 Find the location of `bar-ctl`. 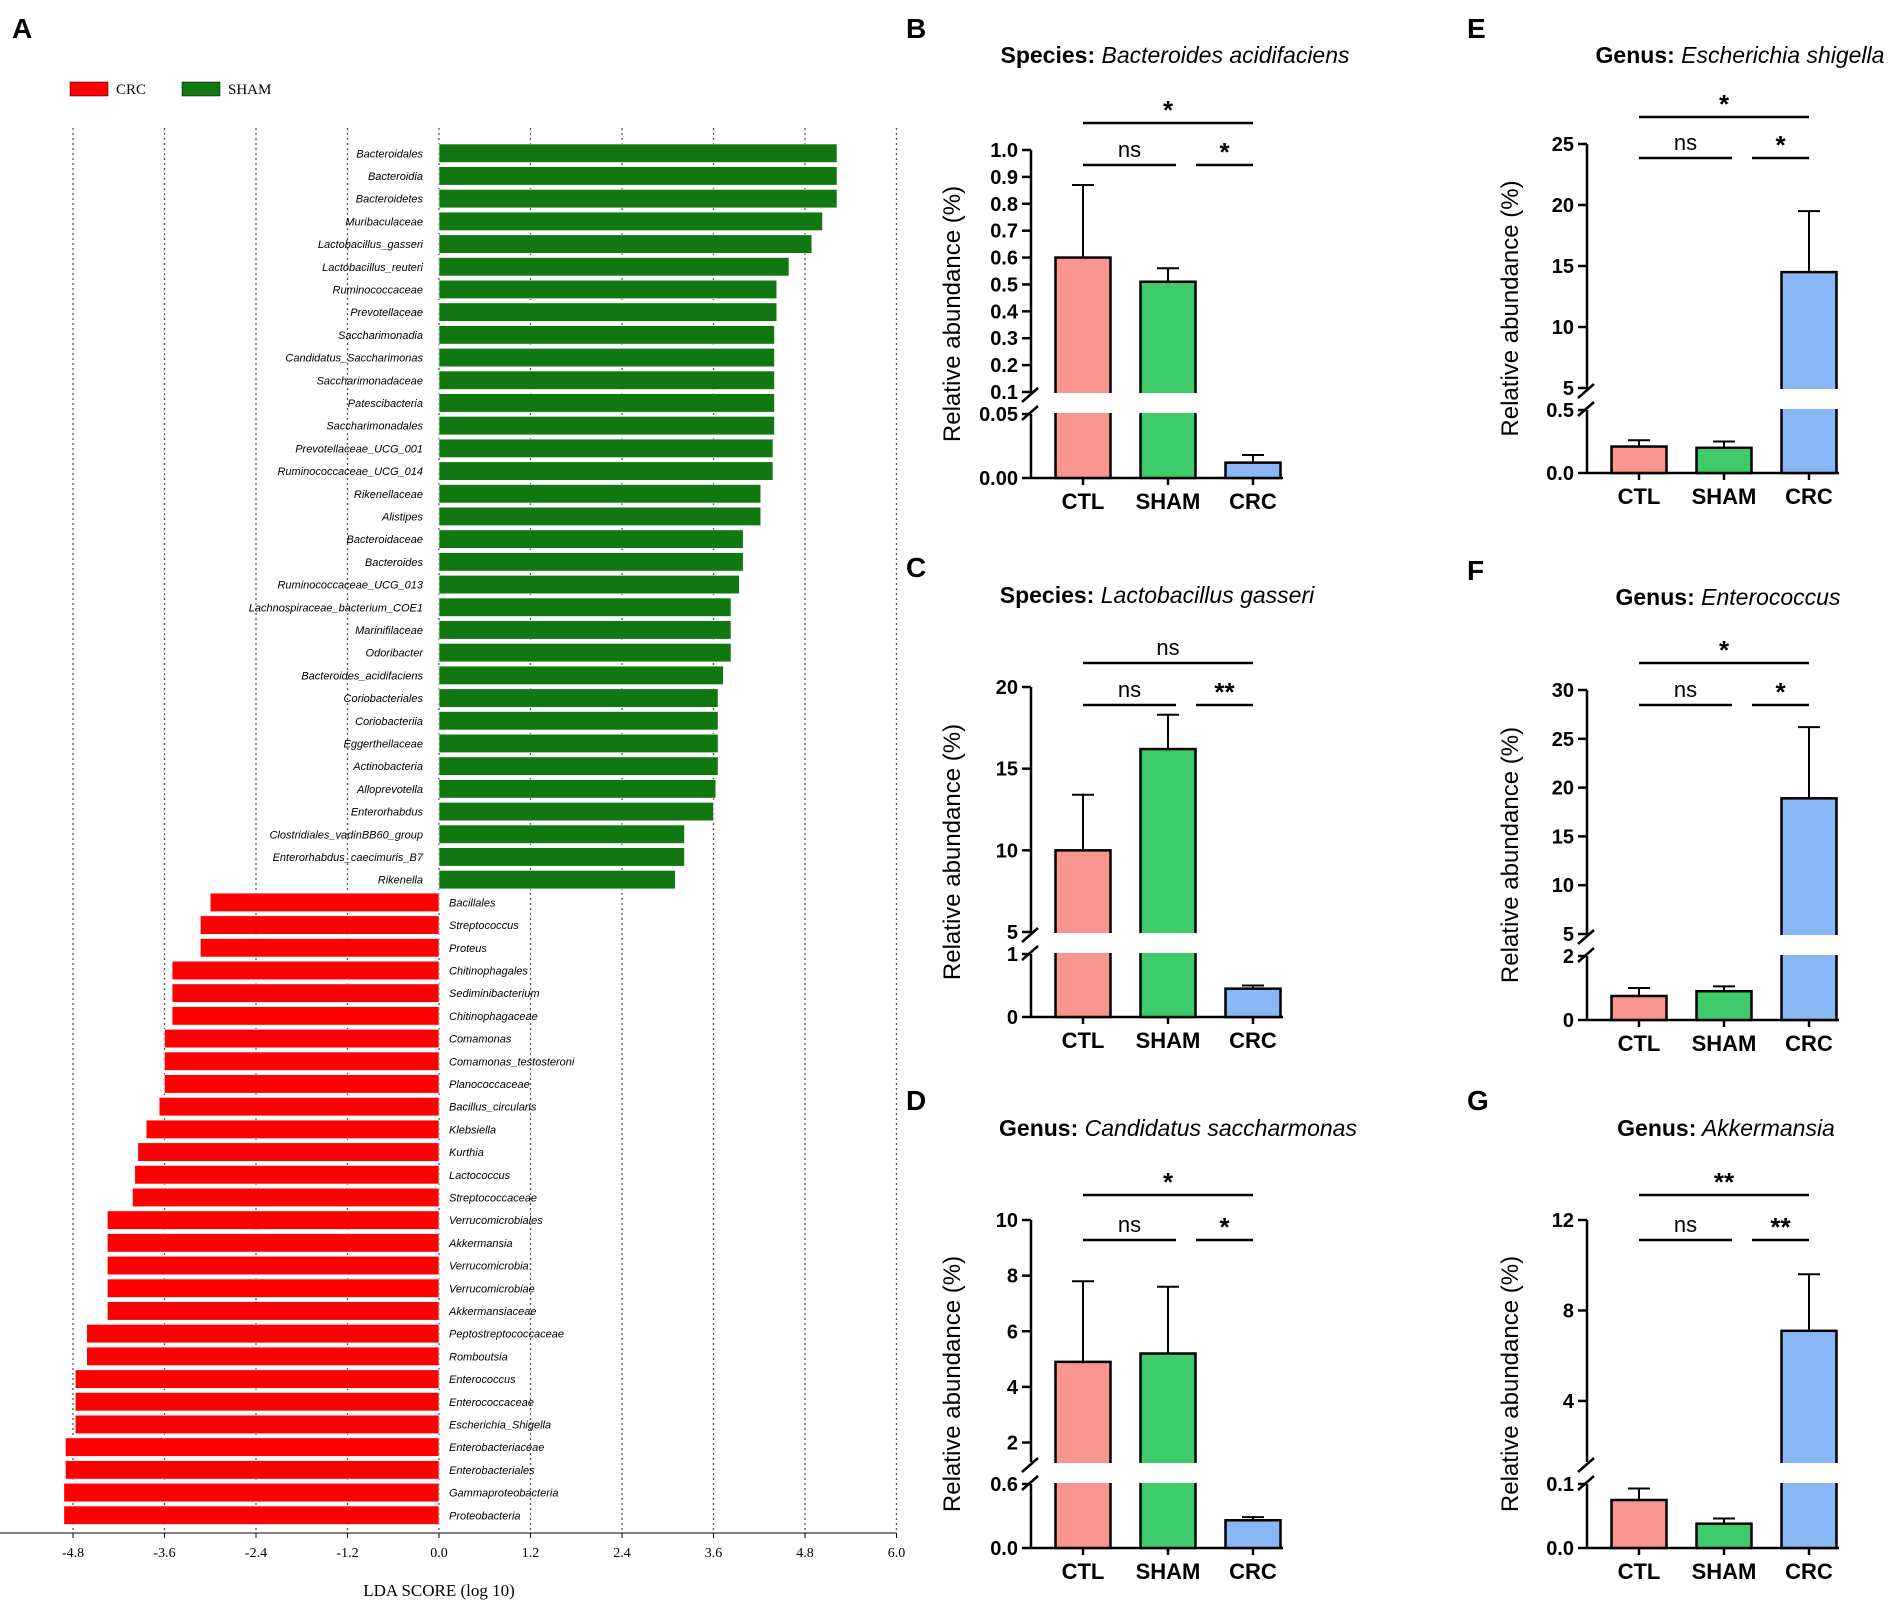

bar-ctl is located at coordinates (1083, 1455).